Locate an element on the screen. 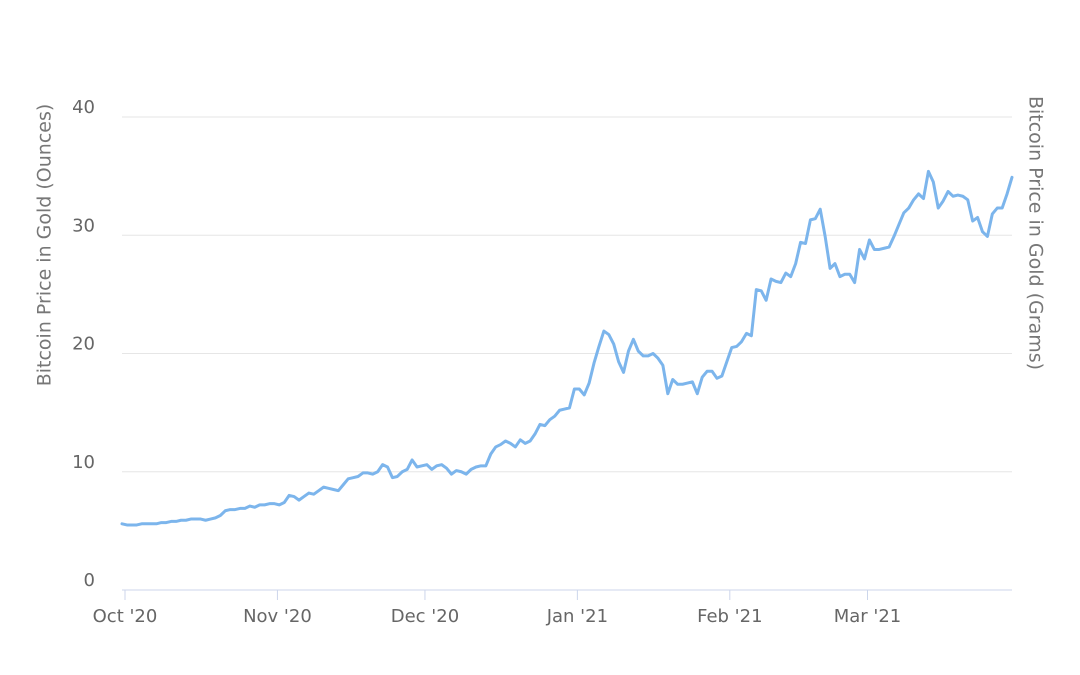  x-tick-label: Dec '20 is located at coordinates (425, 616).